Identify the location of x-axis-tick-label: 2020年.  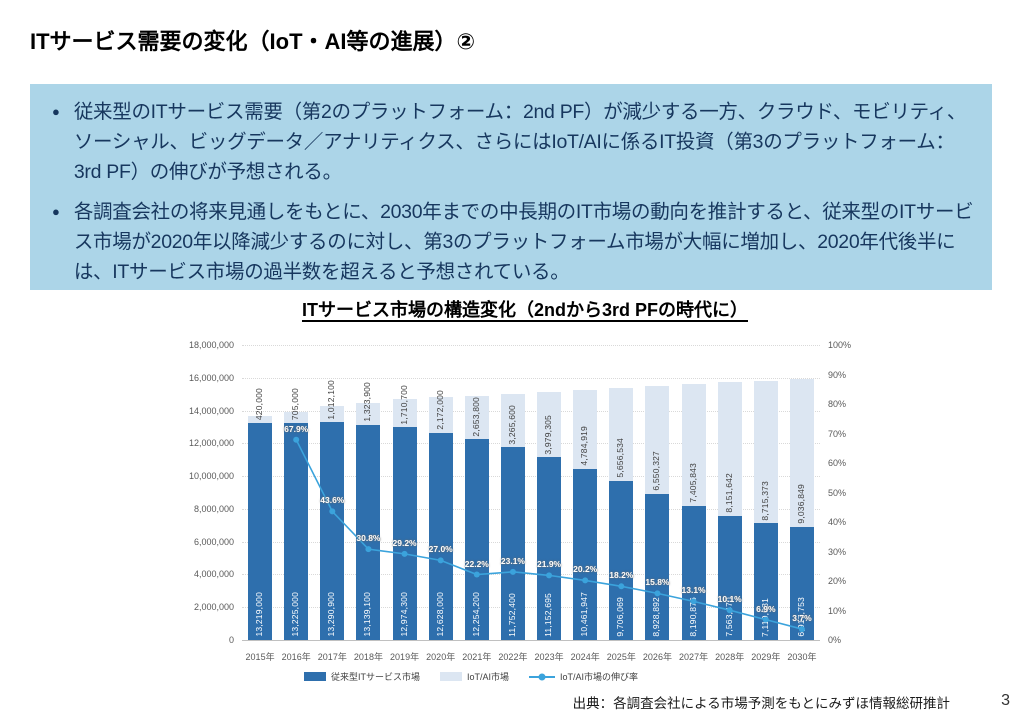
(441, 657).